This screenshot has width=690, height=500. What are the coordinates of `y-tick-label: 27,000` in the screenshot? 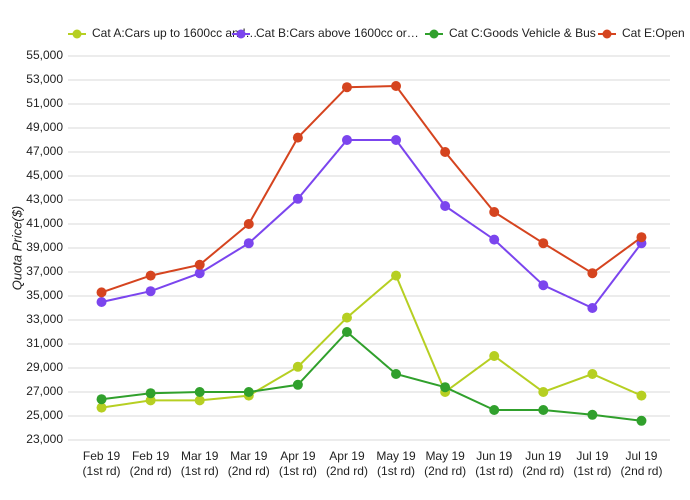 It's located at (44, 391).